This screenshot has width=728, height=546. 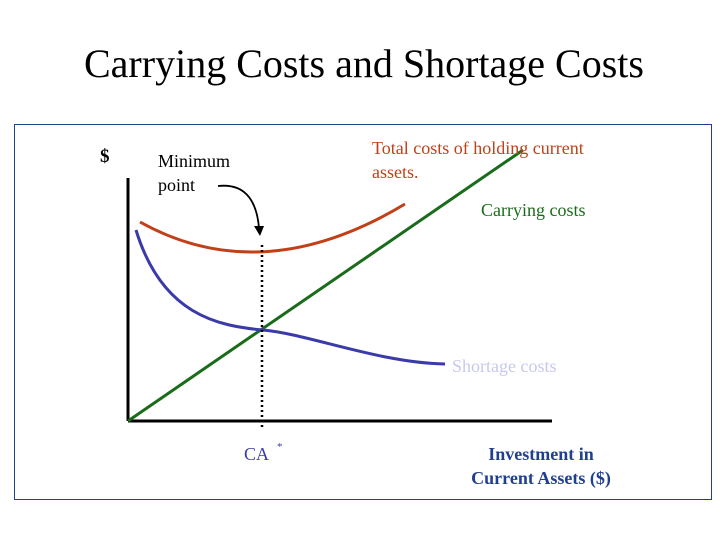 What do you see at coordinates (238, 206) in the screenshot?
I see `minimum-point-arrow` at bounding box center [238, 206].